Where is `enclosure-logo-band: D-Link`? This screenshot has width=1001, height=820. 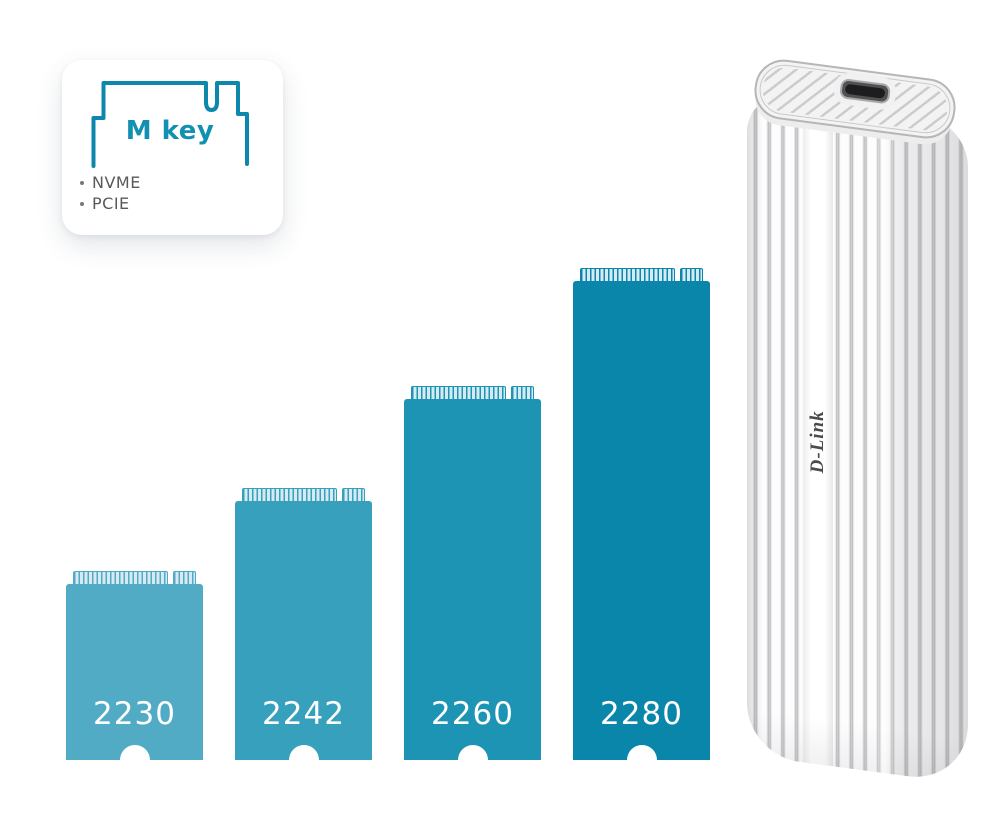 enclosure-logo-band: D-Link is located at coordinates (818, 433).